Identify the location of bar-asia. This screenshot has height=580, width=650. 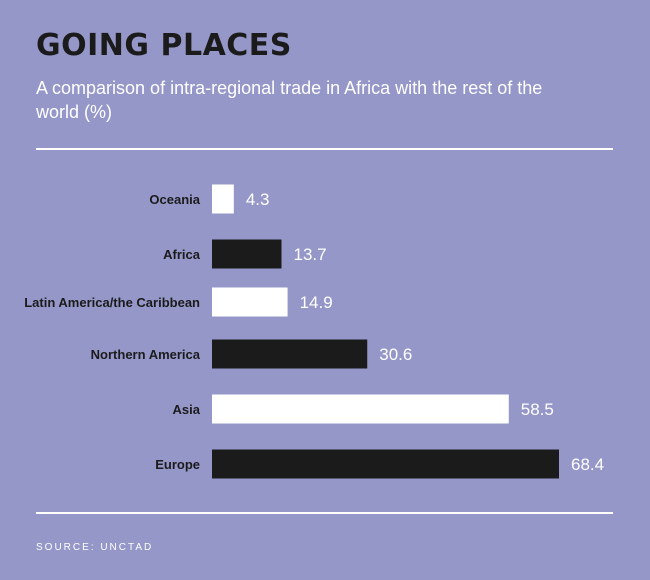
(360, 409).